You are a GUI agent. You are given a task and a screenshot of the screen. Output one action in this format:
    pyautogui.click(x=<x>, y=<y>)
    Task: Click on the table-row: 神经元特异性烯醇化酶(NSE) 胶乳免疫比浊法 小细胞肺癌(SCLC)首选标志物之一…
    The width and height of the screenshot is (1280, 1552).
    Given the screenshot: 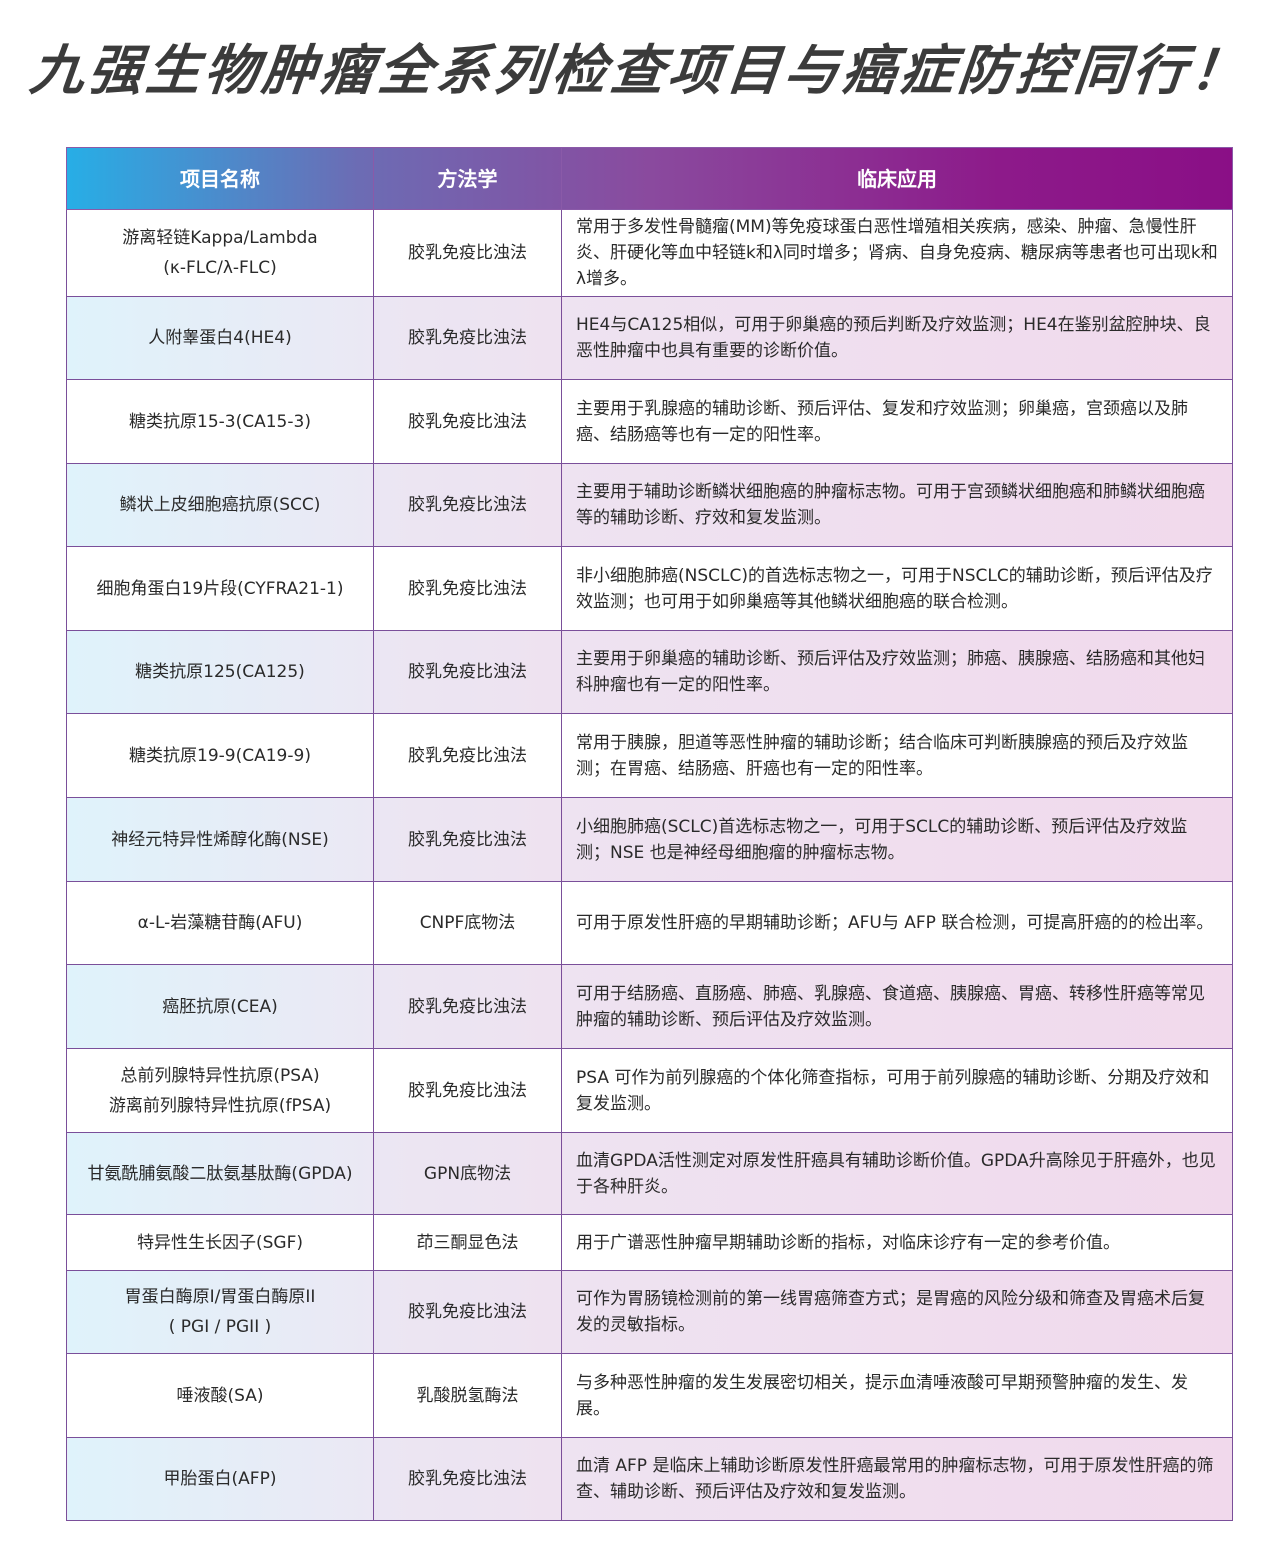 What is the action you would take?
    pyautogui.click(x=649, y=839)
    